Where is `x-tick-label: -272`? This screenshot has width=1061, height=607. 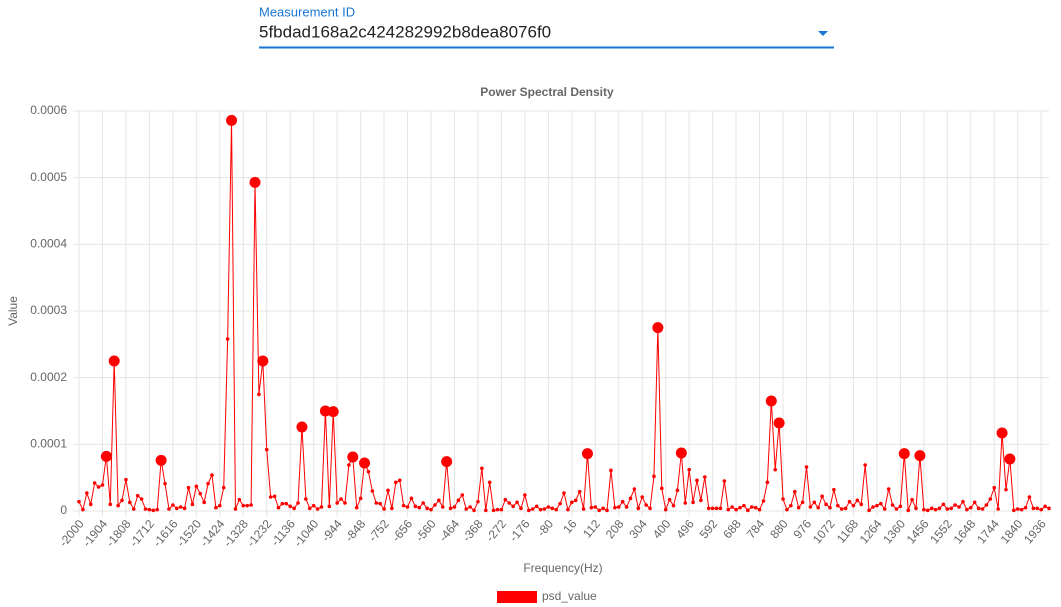 x-tick-label: -272 is located at coordinates (496, 531).